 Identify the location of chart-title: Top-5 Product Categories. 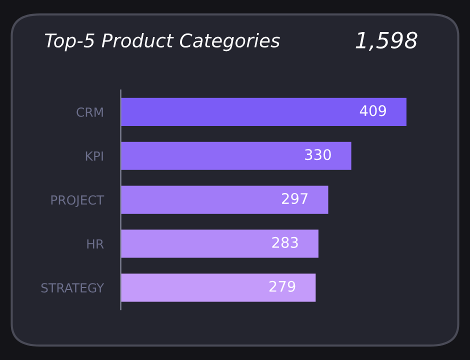
(162, 42).